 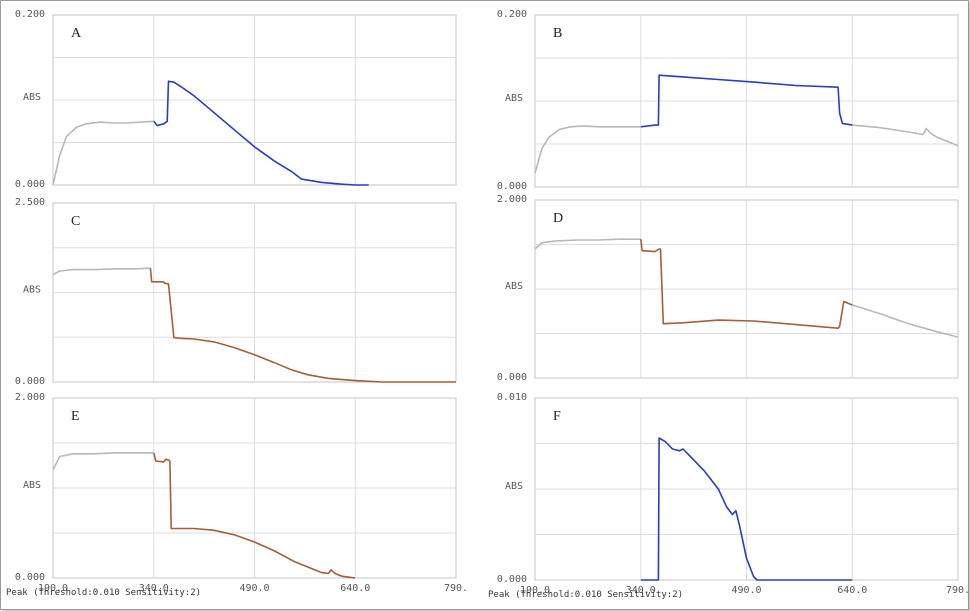 I want to click on panel-label: F, so click(x=557, y=416).